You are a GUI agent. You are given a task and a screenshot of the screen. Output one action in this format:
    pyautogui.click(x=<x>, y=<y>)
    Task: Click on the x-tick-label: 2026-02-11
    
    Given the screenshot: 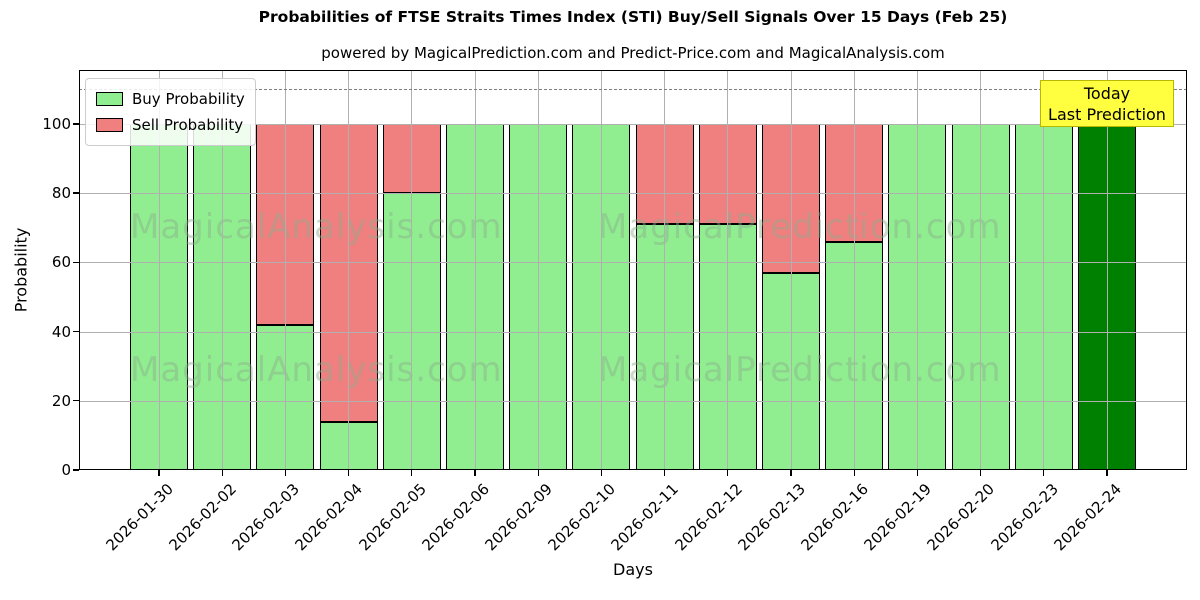 What is the action you would take?
    pyautogui.click(x=645, y=517)
    